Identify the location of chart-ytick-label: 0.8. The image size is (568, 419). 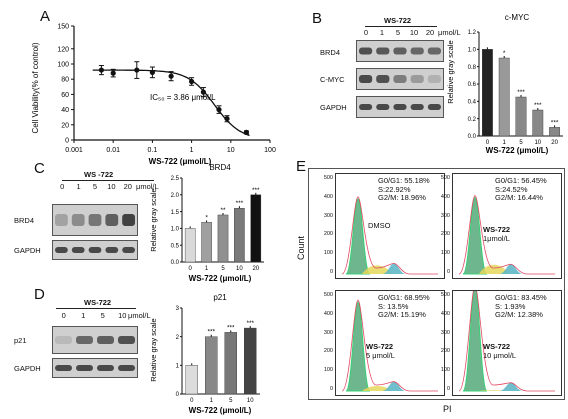
(472, 68).